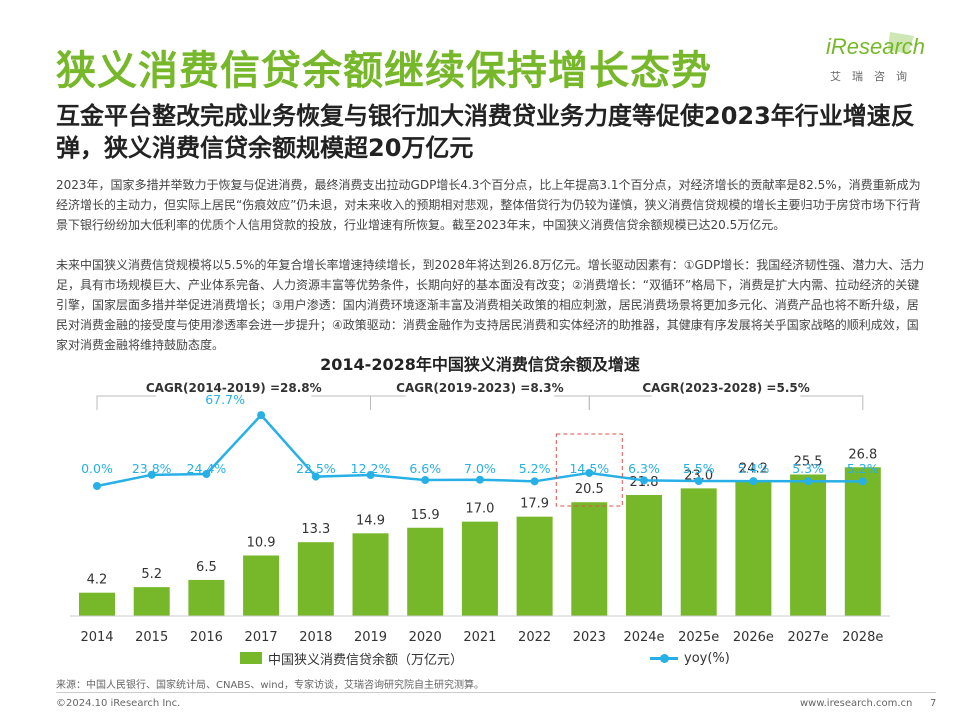 The width and height of the screenshot is (960, 720). What do you see at coordinates (874, 76) in the screenshot?
I see `logo-subtext: 艾瑞咨询` at bounding box center [874, 76].